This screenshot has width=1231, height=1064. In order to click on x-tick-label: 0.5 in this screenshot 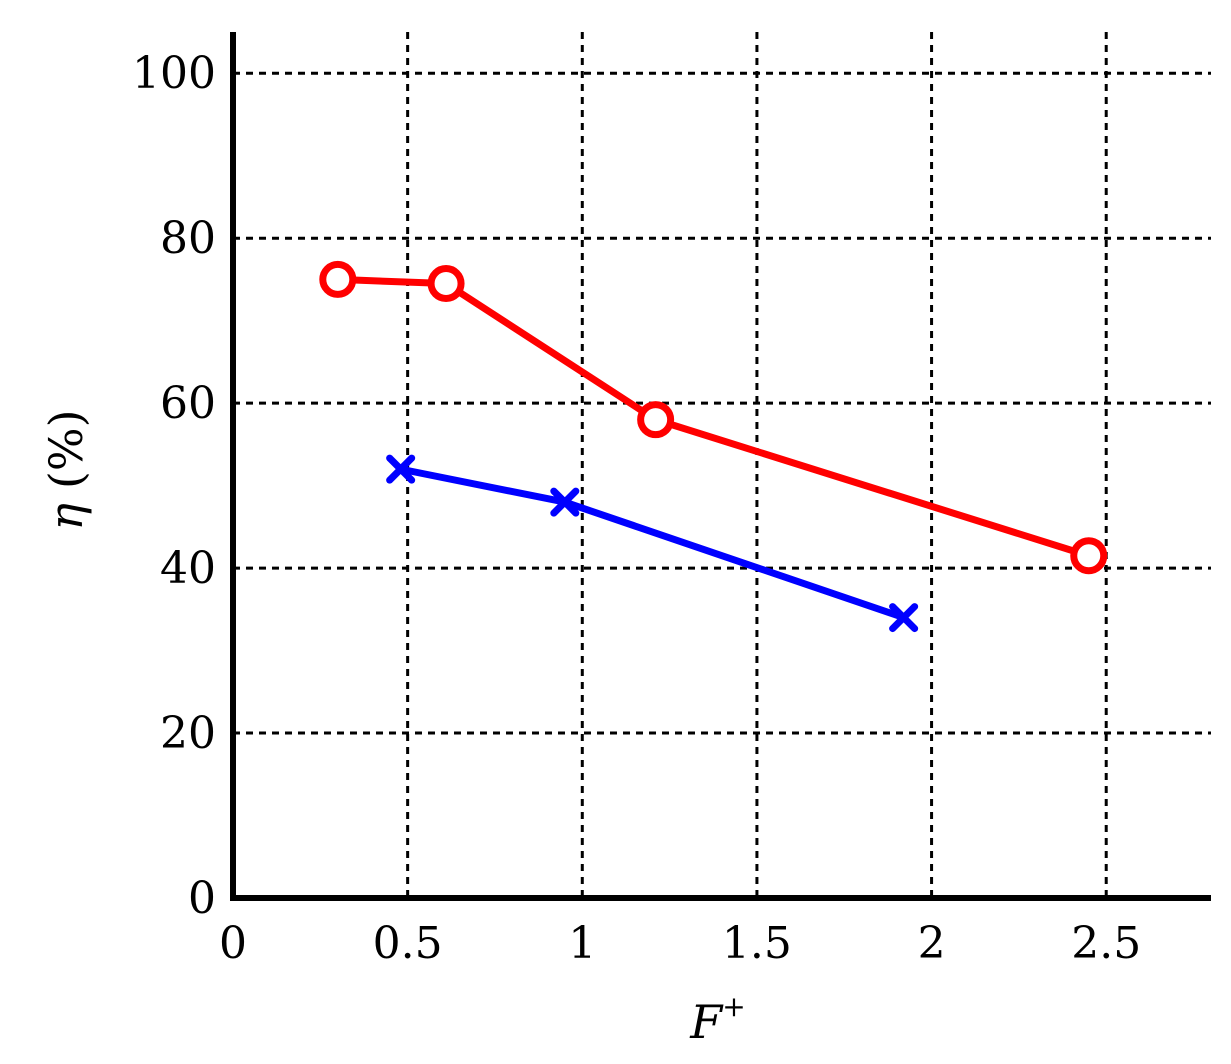, I will do `click(408, 943)`.